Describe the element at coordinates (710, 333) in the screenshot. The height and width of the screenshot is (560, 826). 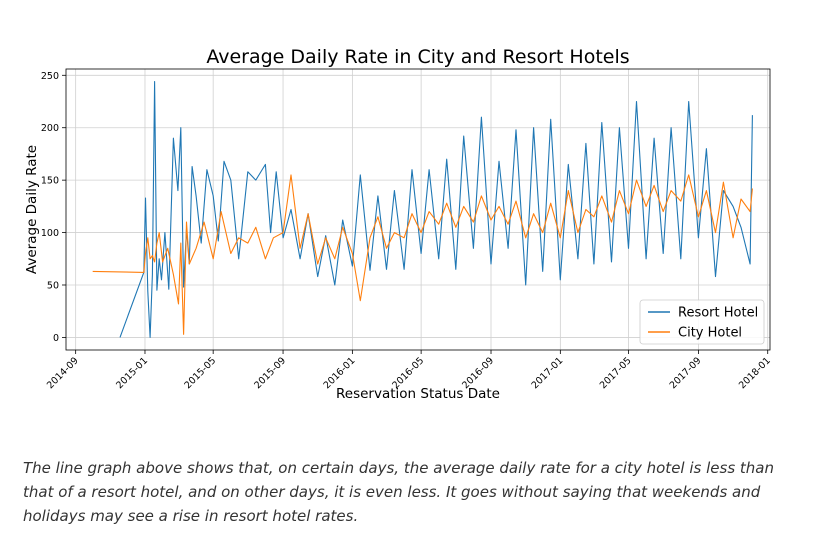
I see `legend-label-city-hotel: City Hotel` at that location.